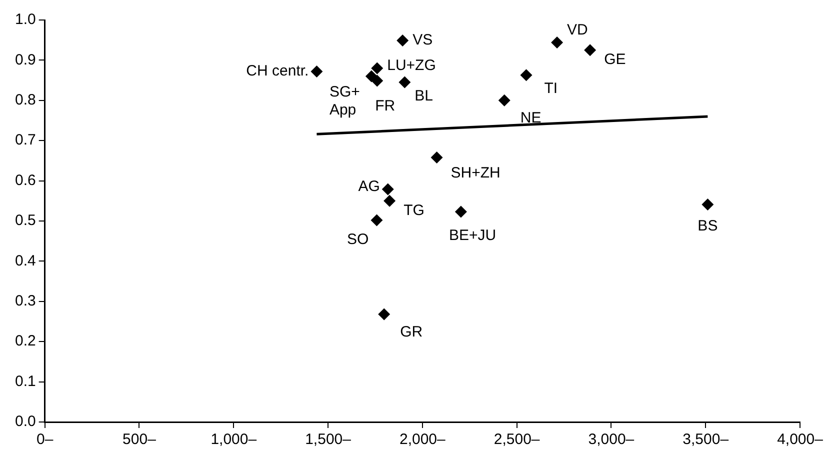 The image size is (838, 460). I want to click on y-tick-label: 0.0, so click(25, 421).